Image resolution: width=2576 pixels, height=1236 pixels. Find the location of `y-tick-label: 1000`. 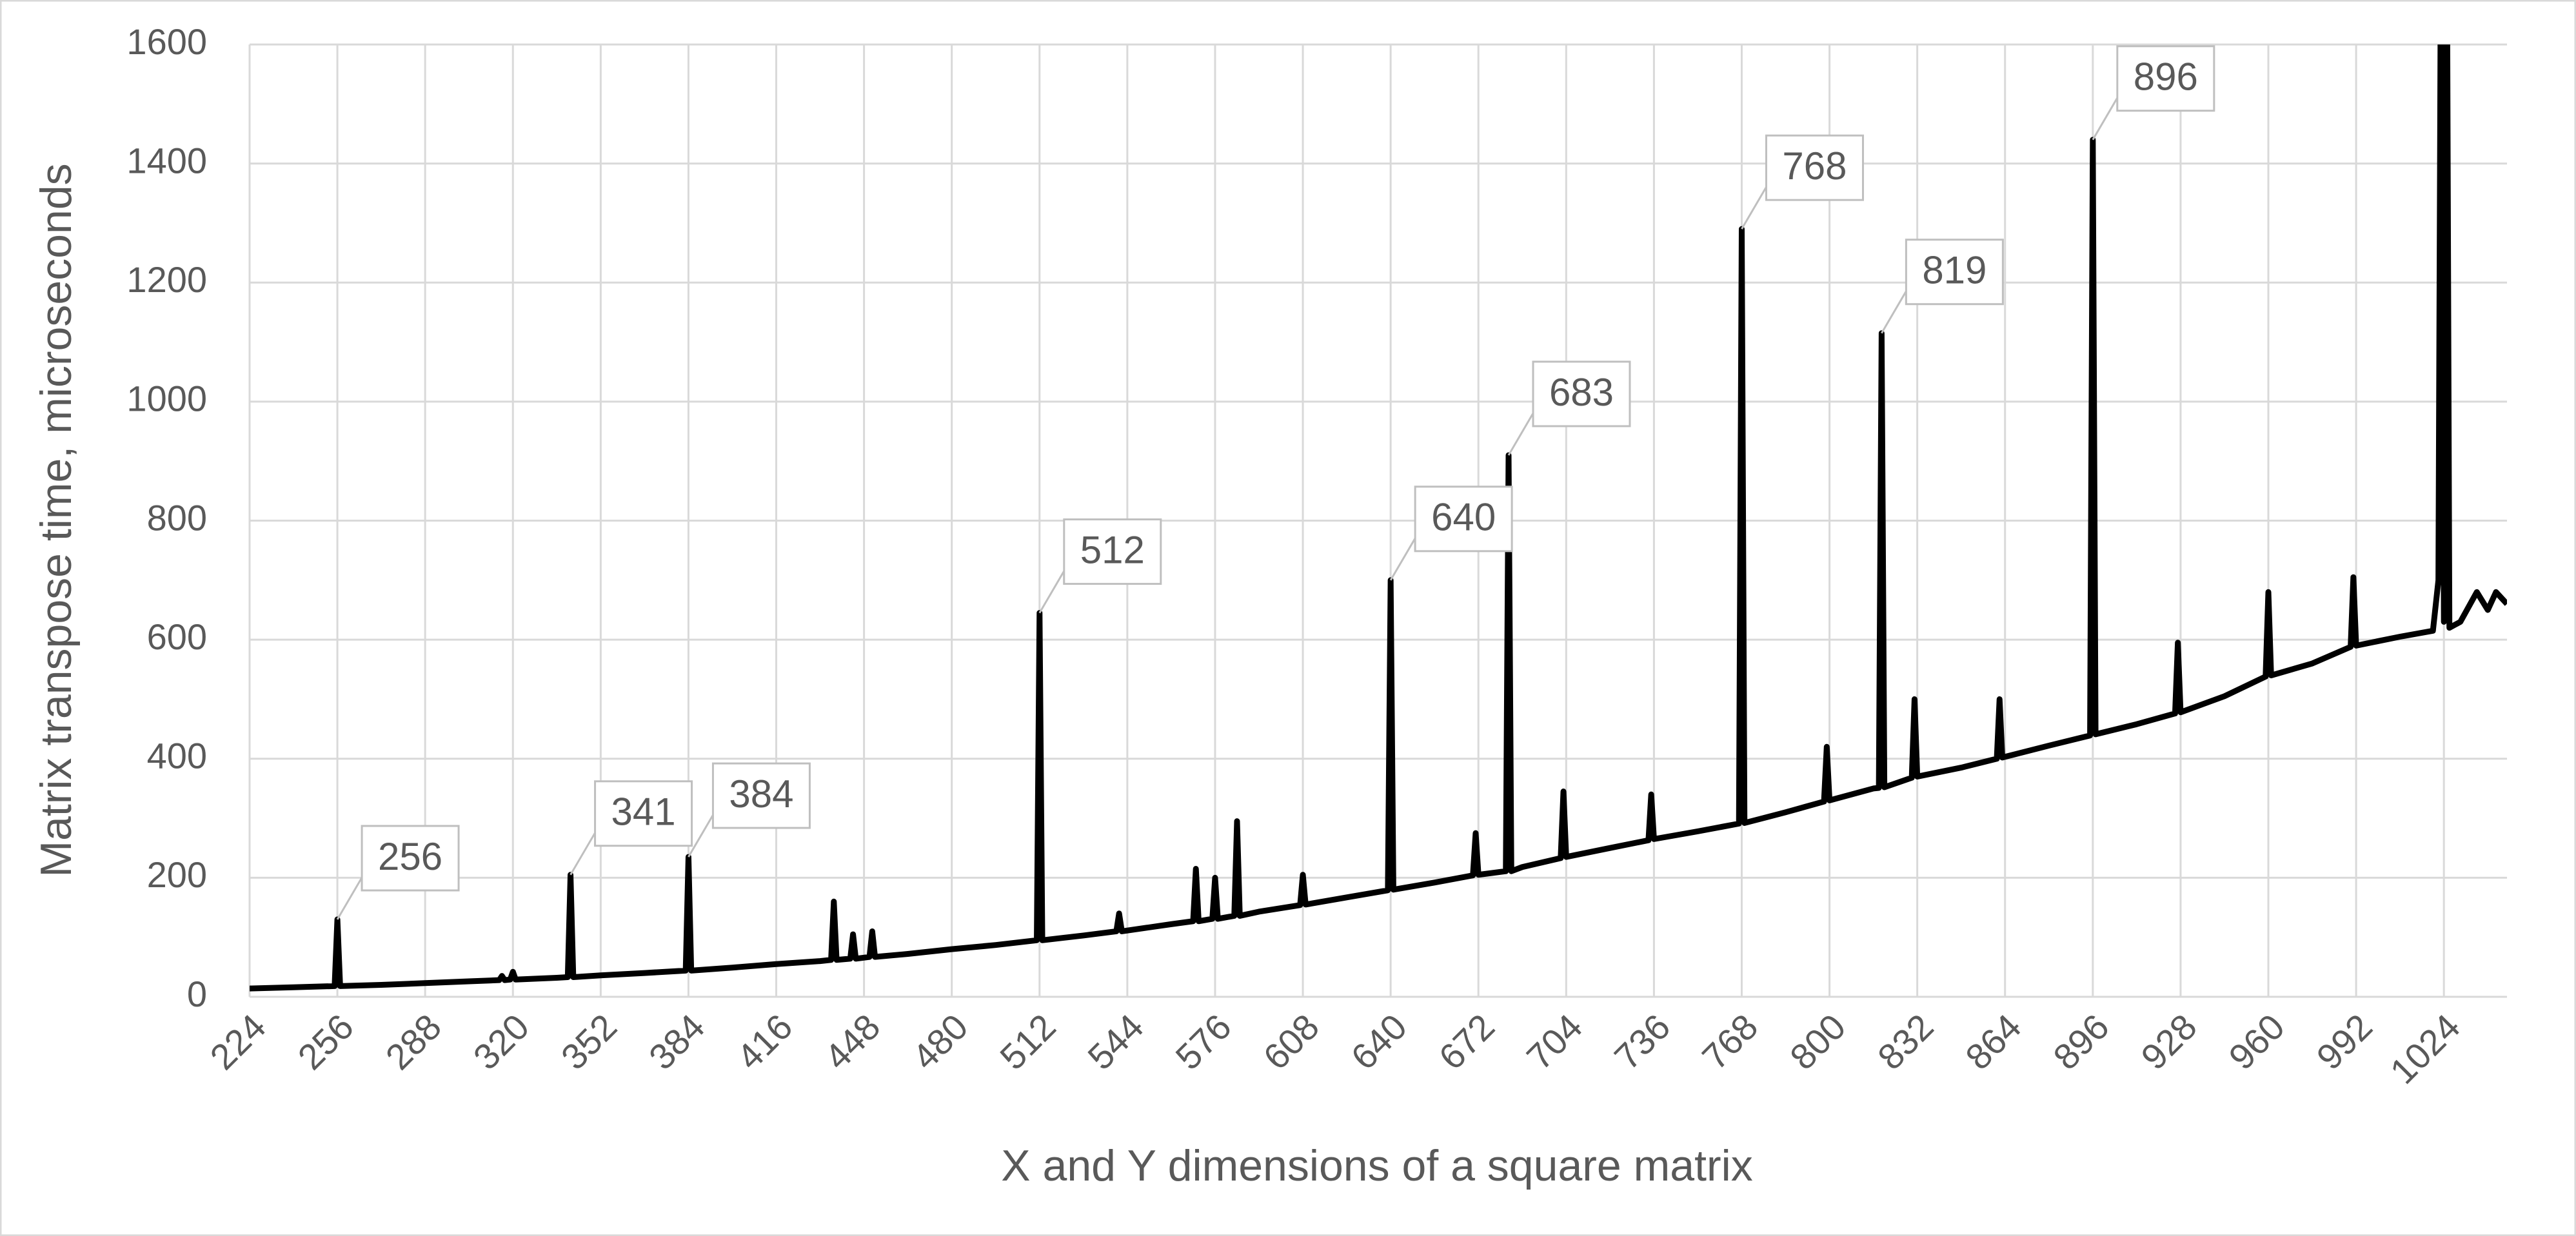

y-tick-label: 1000 is located at coordinates (167, 398).